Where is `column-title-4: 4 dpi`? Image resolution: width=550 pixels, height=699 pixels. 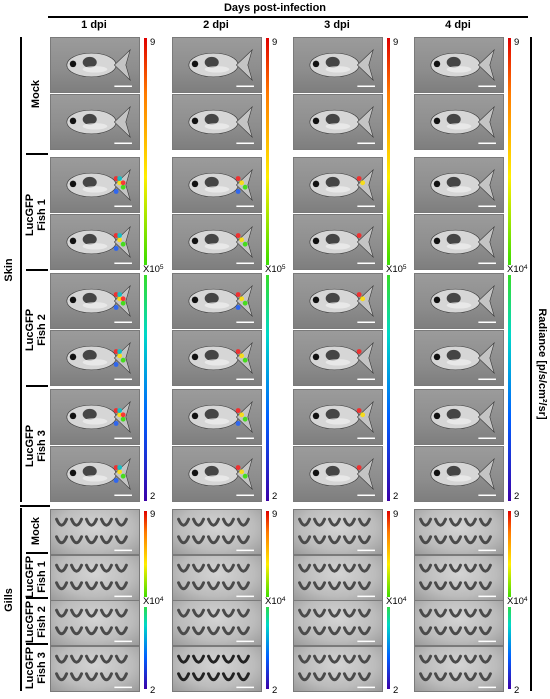
column-title-4: 4 dpi is located at coordinates (458, 25).